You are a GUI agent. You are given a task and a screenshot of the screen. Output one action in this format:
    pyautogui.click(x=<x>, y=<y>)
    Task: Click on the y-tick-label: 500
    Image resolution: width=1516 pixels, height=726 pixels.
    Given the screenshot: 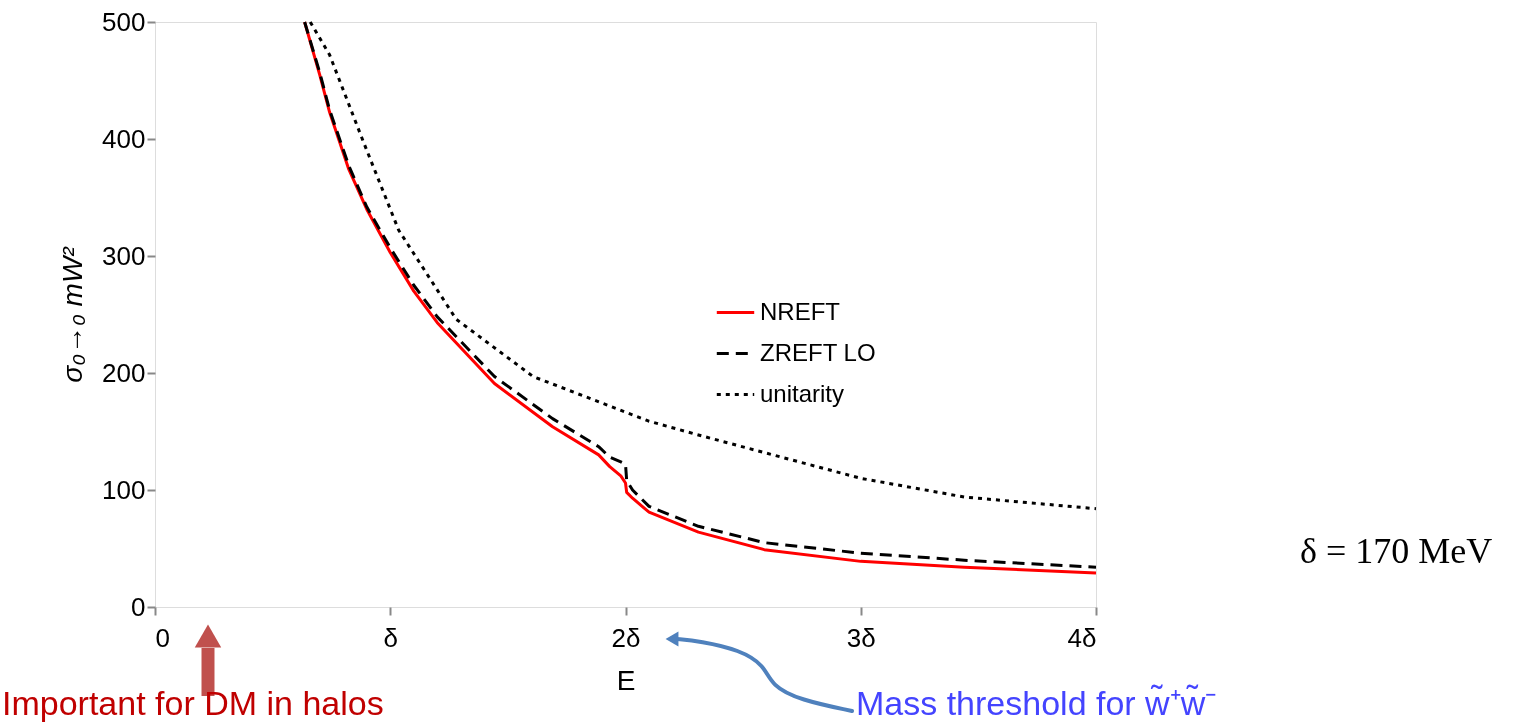 What is the action you would take?
    pyautogui.click(x=124, y=21)
    